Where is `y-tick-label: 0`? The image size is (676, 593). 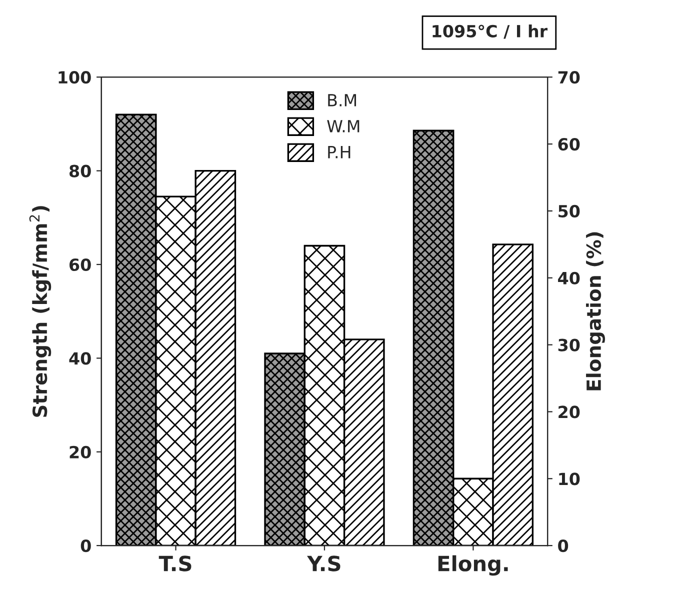 y-tick-label: 0 is located at coordinates (85, 546).